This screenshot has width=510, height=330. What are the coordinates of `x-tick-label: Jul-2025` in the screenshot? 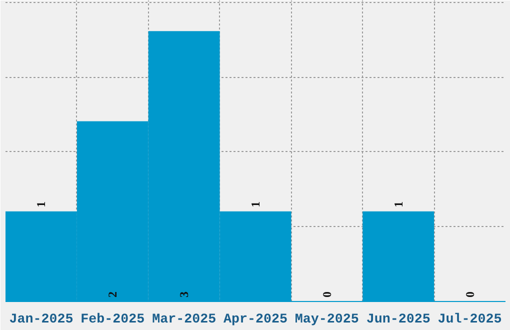 It's located at (470, 320).